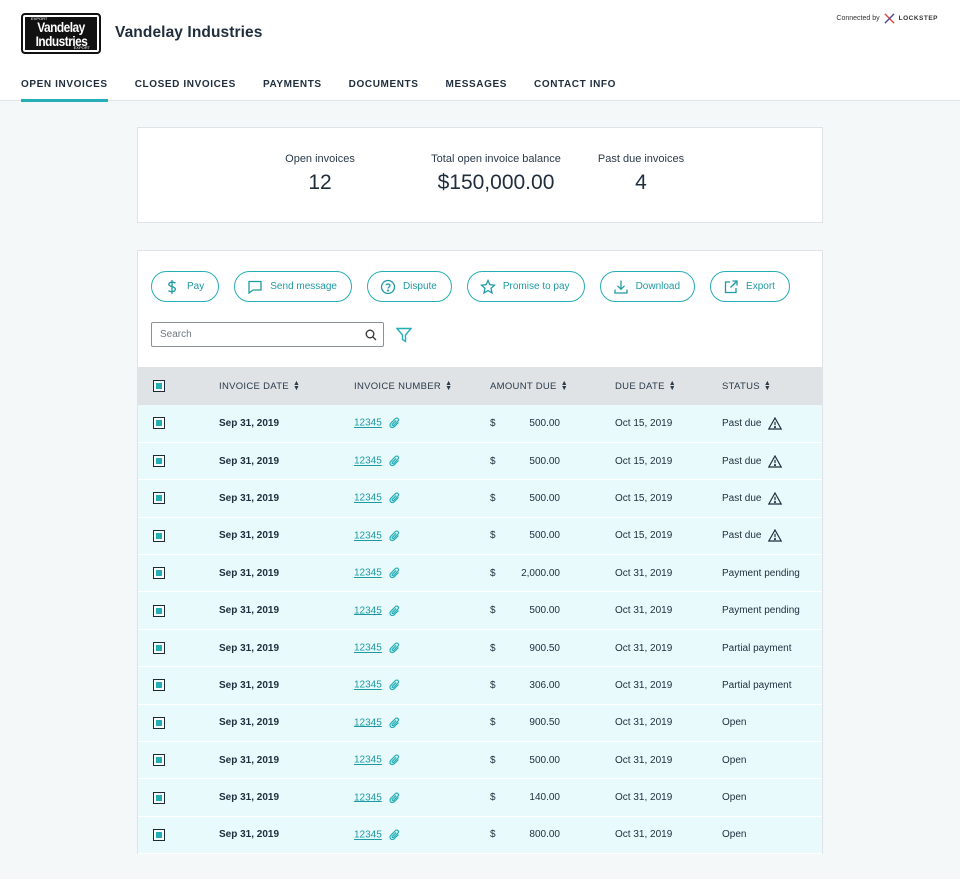  What do you see at coordinates (525, 286) in the screenshot?
I see `promise-to-pay-button: Promise to pay` at bounding box center [525, 286].